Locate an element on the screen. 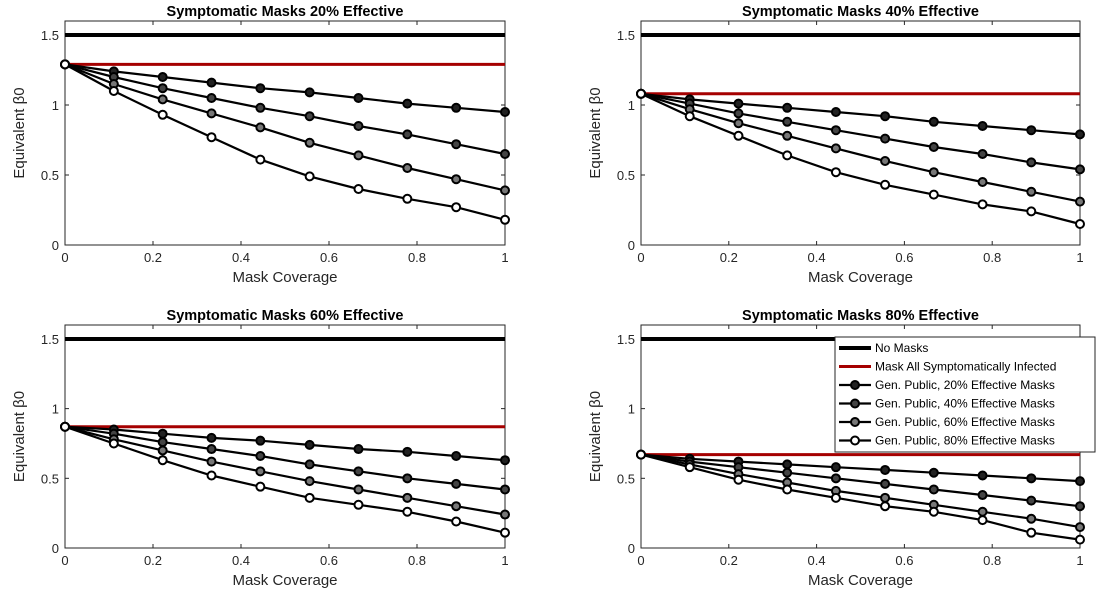  legend-entry-2: Mask All Symptomatically Infected is located at coordinates (947, 367).